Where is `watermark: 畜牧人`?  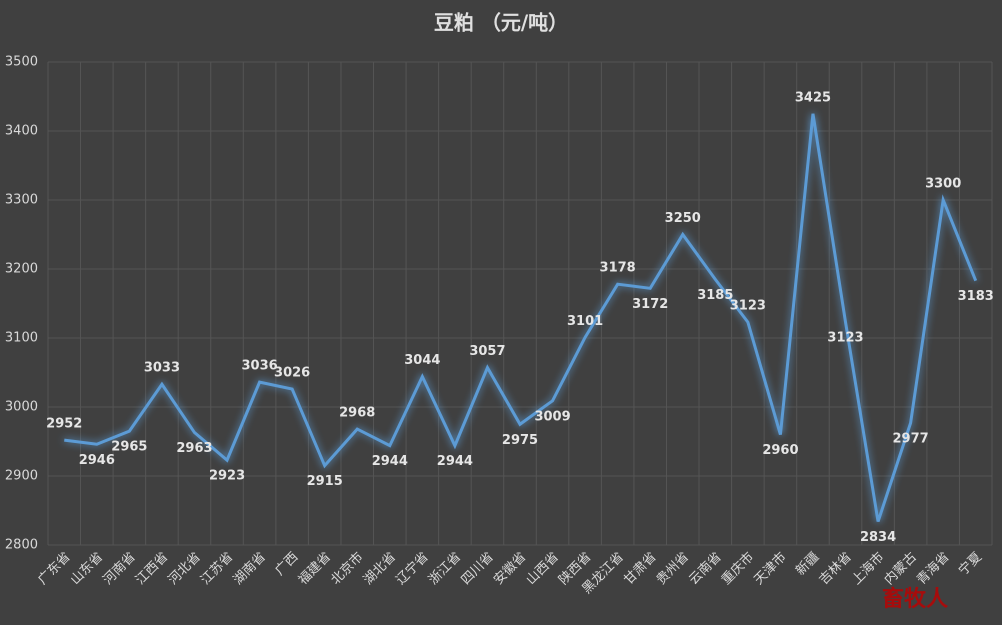 watermark: 畜牧人 is located at coordinates (915, 599).